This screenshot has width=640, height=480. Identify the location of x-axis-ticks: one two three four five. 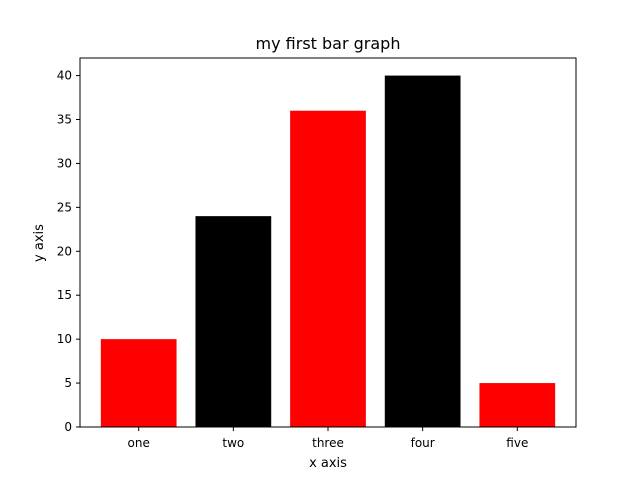
(328, 438).